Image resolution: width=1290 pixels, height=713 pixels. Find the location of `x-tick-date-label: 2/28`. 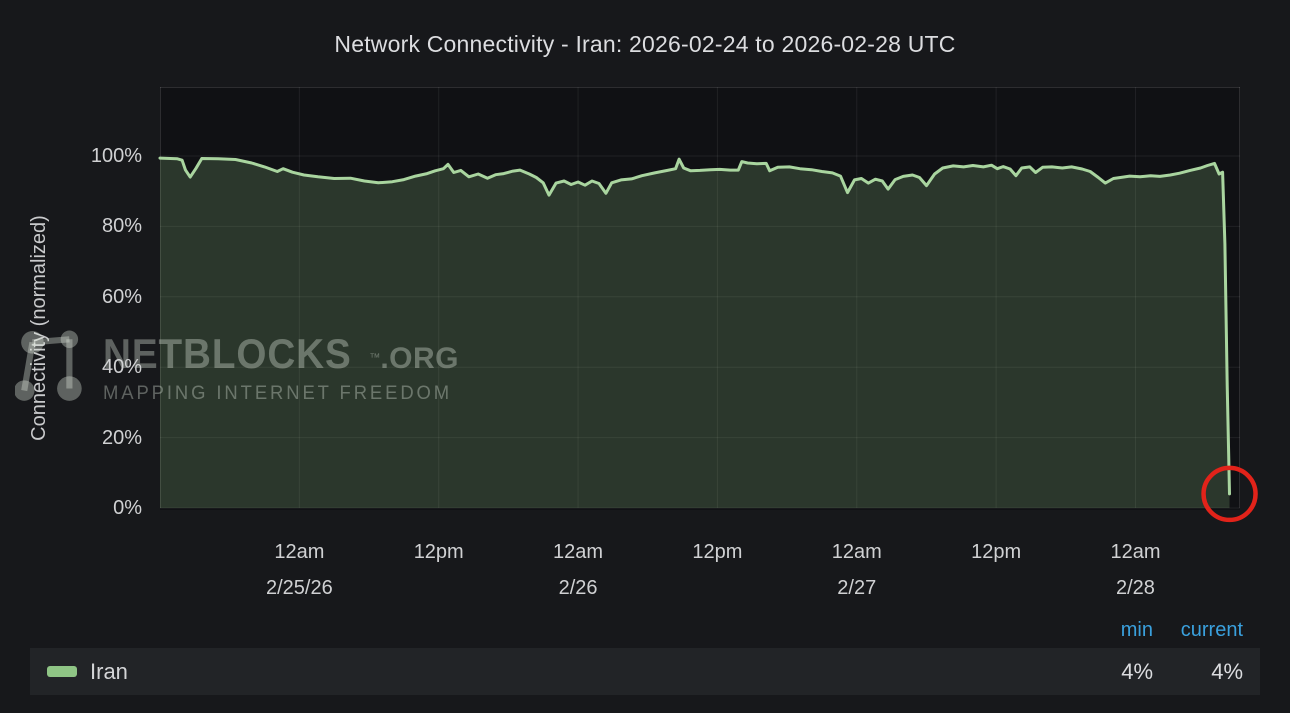

x-tick-date-label: 2/28 is located at coordinates (1135, 588).